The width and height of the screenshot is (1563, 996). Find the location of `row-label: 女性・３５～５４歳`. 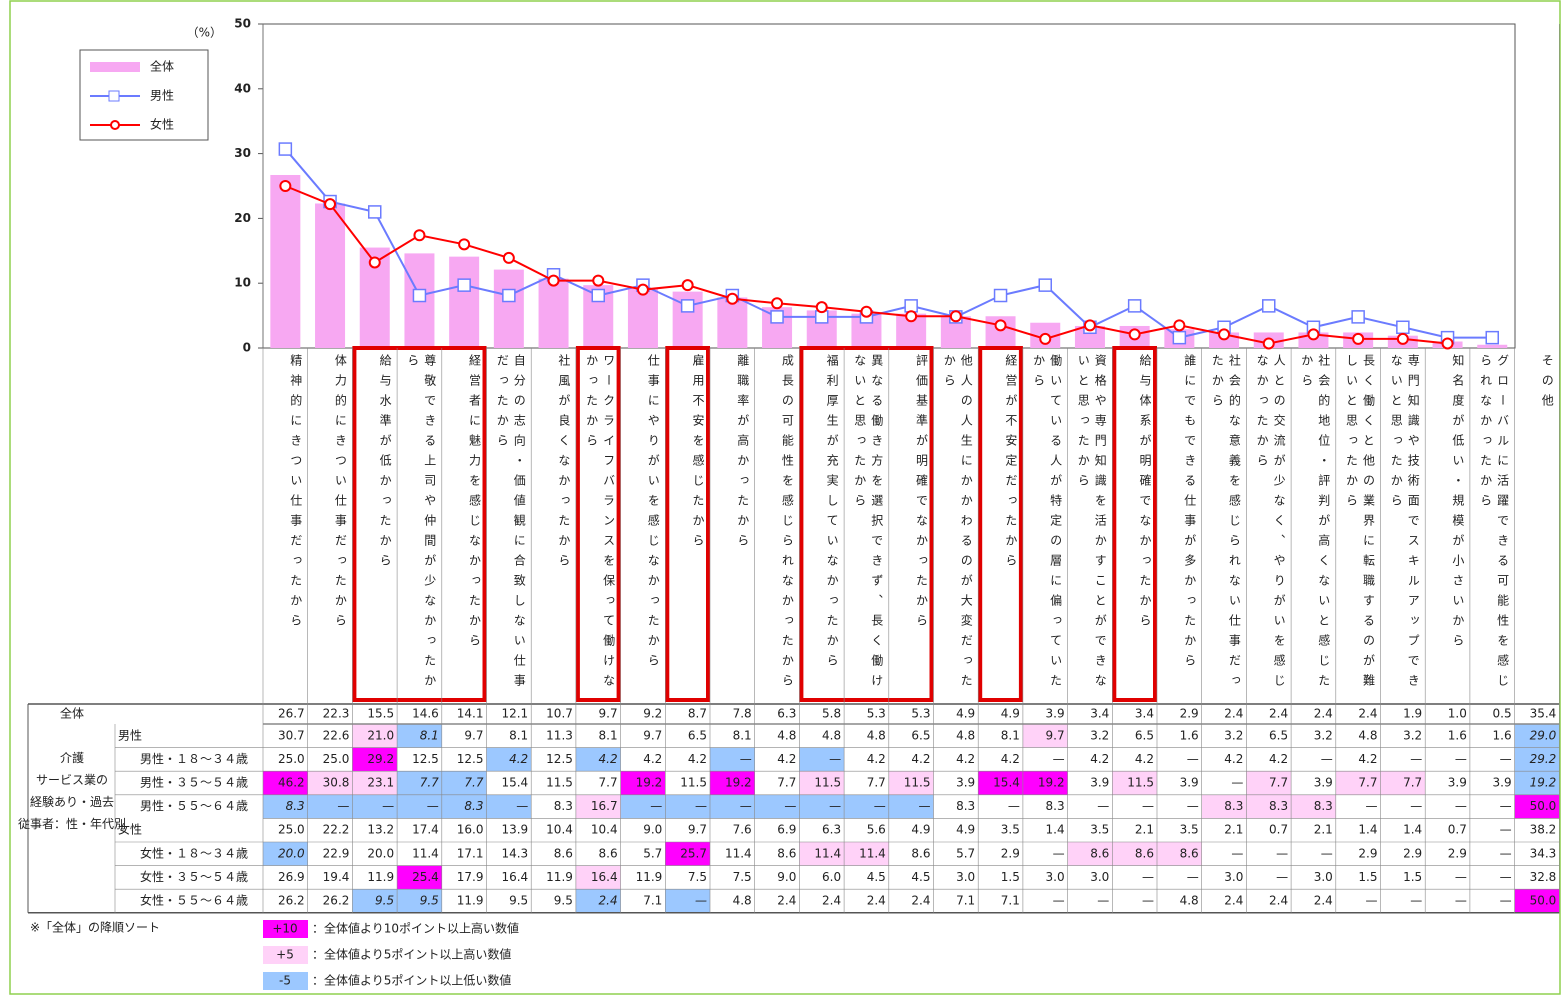

row-label: 女性・３５～５４歳 is located at coordinates (194, 876).